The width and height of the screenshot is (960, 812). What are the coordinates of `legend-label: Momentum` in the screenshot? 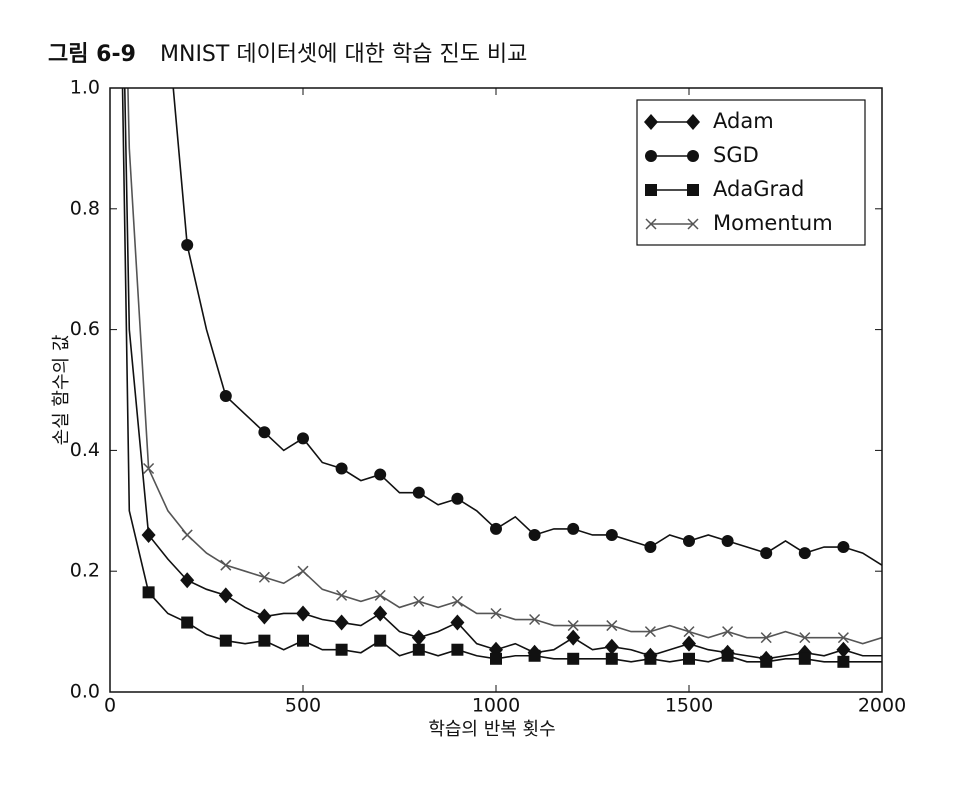 It's located at (773, 223).